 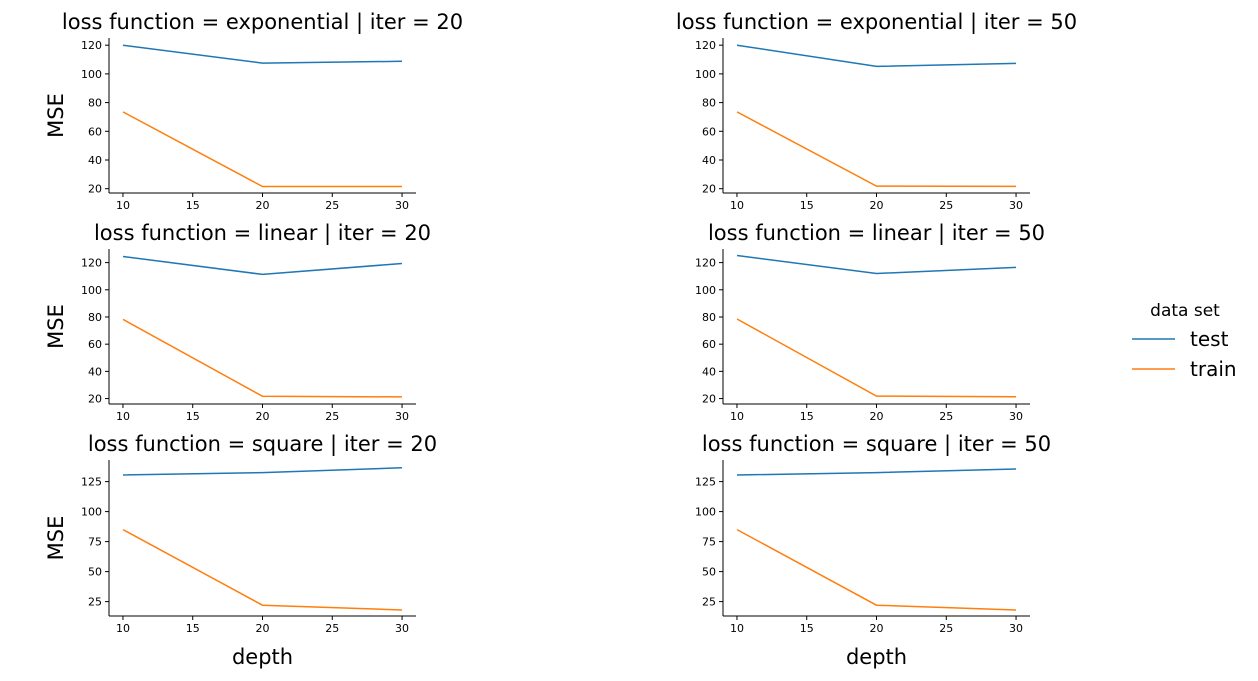 I want to click on legend-label-test: test, so click(x=1209, y=339).